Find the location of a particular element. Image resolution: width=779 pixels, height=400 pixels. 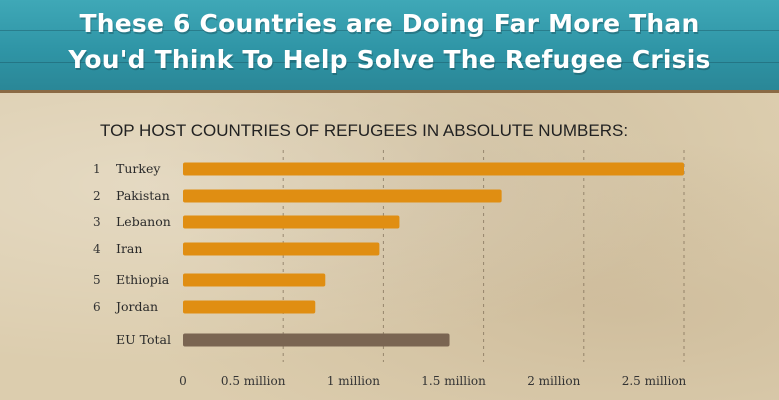

category-rank: 2 is located at coordinates (97, 196).